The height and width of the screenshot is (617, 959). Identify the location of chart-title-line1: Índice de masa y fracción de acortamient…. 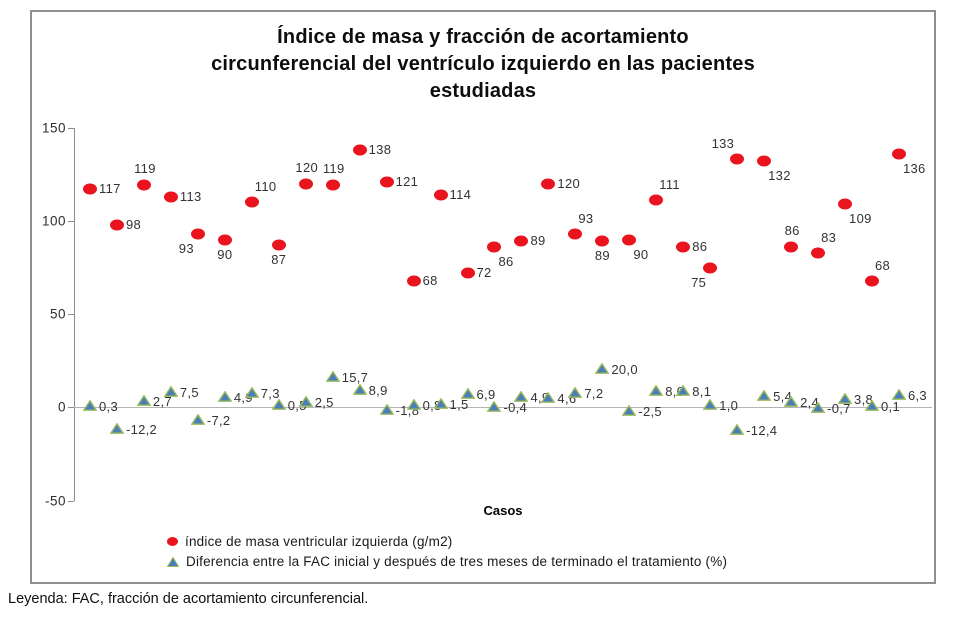
(483, 37).